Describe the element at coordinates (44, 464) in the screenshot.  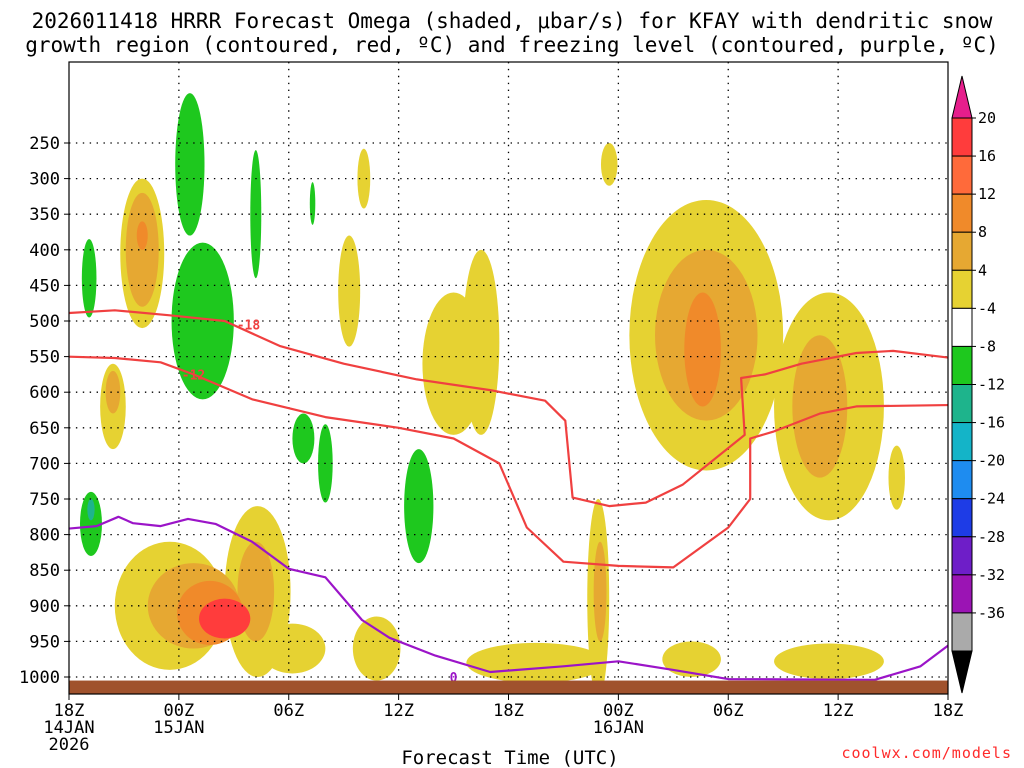
I see `y-tick-label-700: 700` at that location.